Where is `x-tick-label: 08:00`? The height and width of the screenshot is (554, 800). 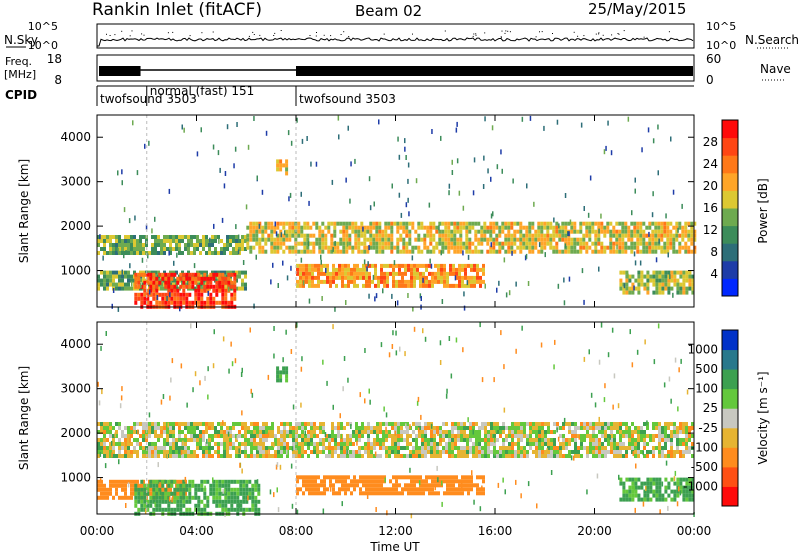 x-tick-label: 08:00 is located at coordinates (296, 531).